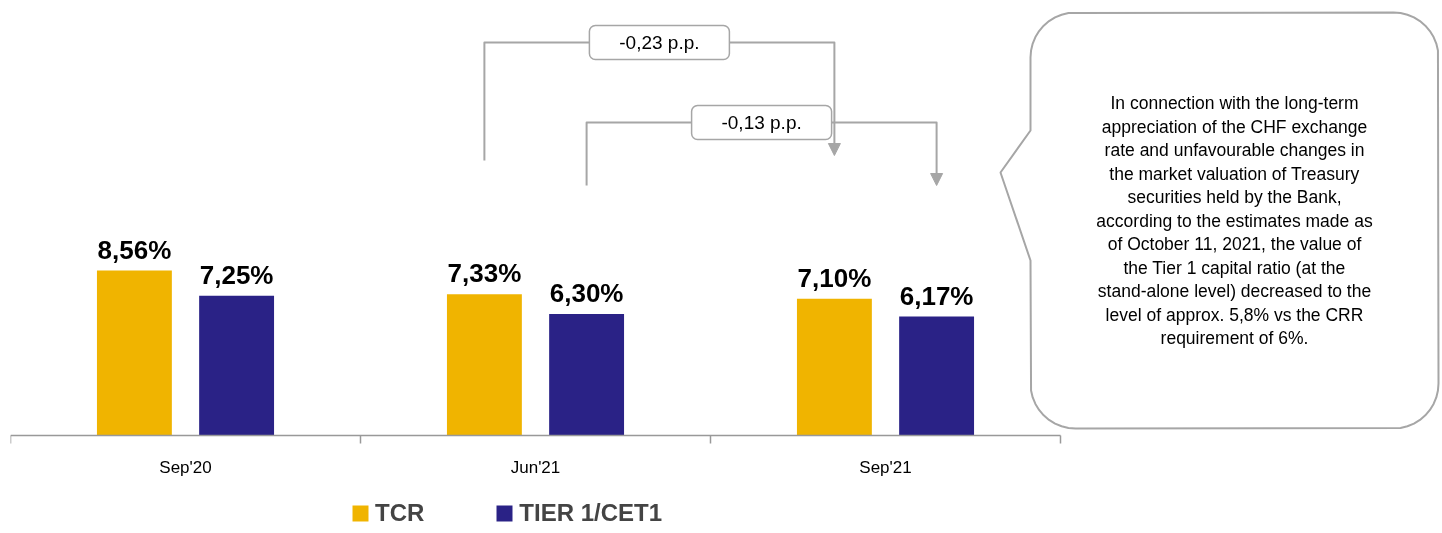 Image resolution: width=1442 pixels, height=533 pixels. I want to click on x-tick-label: Jun'21, so click(535, 467).